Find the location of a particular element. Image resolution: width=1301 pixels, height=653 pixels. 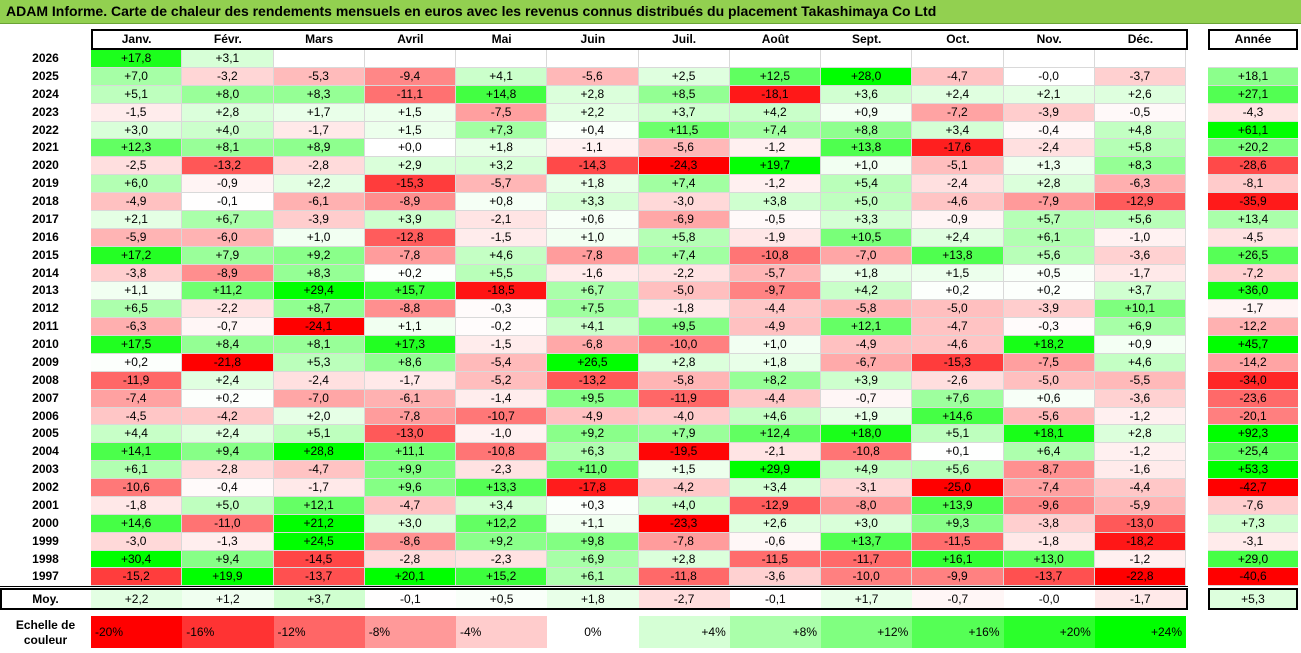

heatmap-cell: +11,1 is located at coordinates (410, 452).